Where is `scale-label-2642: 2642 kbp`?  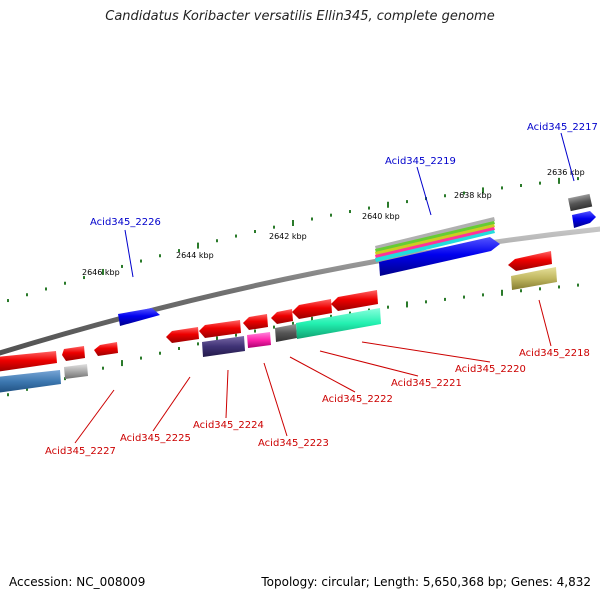 scale-label-2642: 2642 kbp is located at coordinates (288, 236).